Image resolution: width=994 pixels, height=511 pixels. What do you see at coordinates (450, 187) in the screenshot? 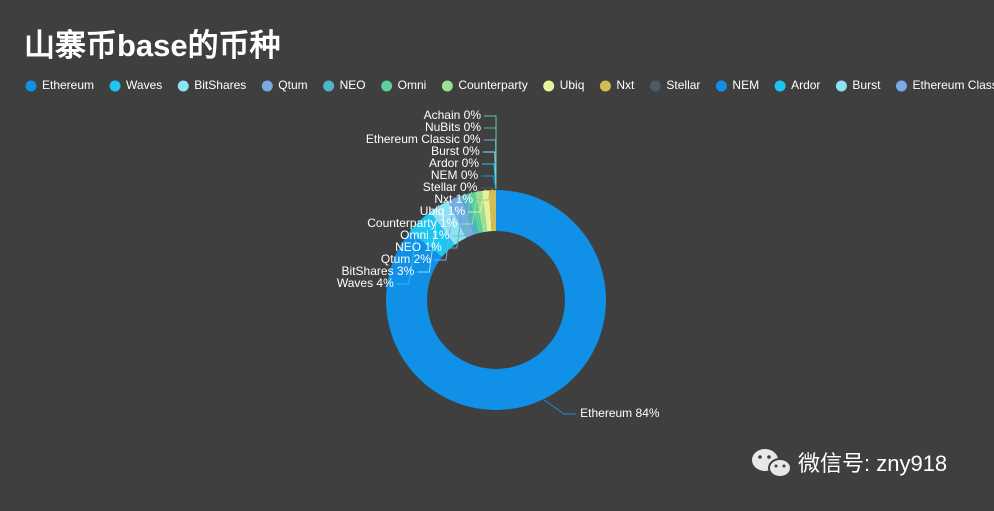
I see `data-label: Stellar 0%` at bounding box center [450, 187].